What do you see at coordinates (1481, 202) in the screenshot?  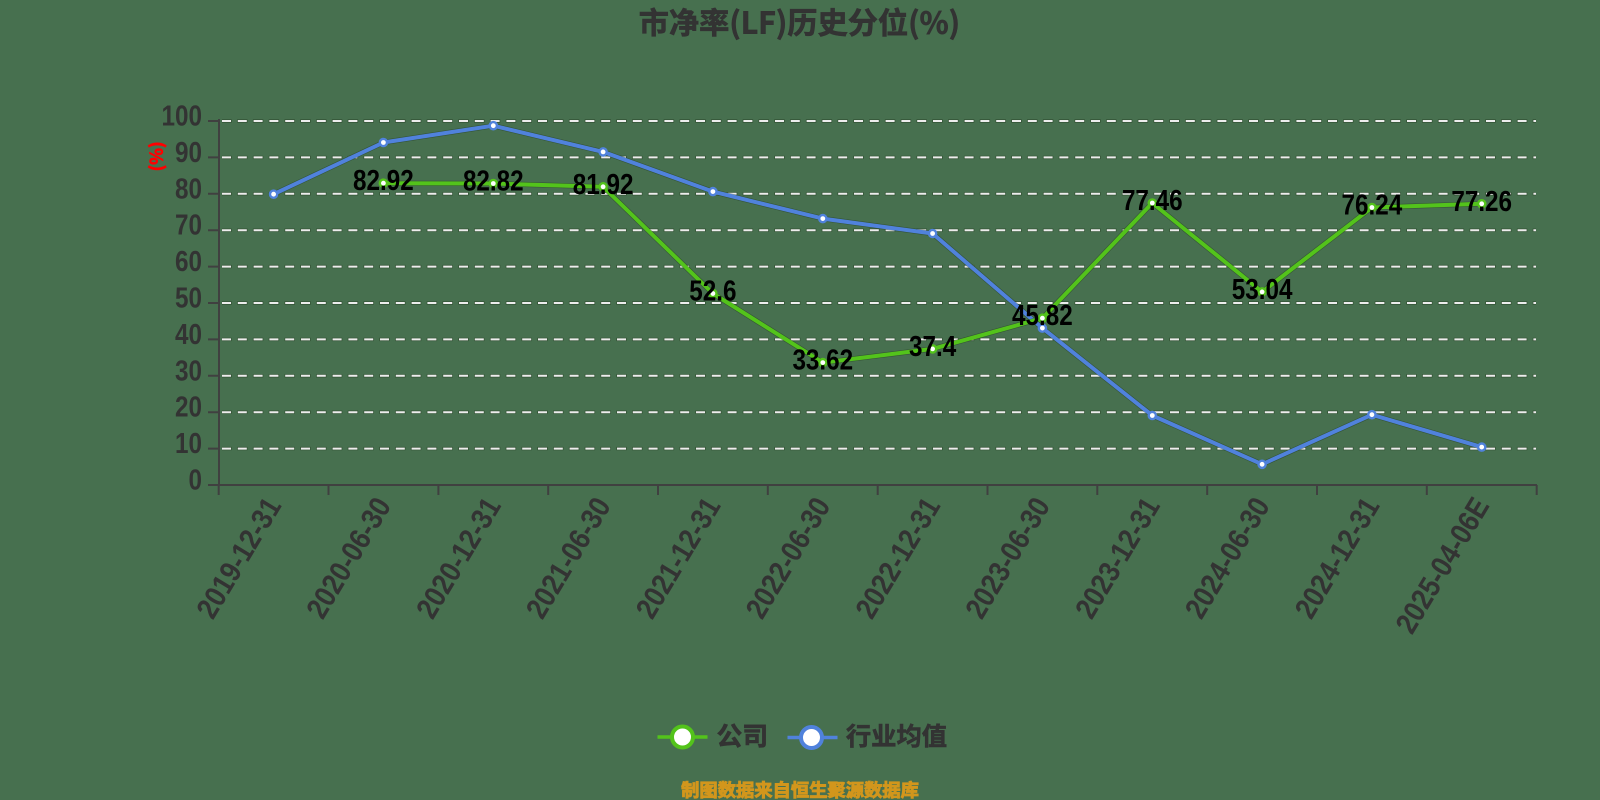 I see `svg-text: 77.26` at bounding box center [1481, 202].